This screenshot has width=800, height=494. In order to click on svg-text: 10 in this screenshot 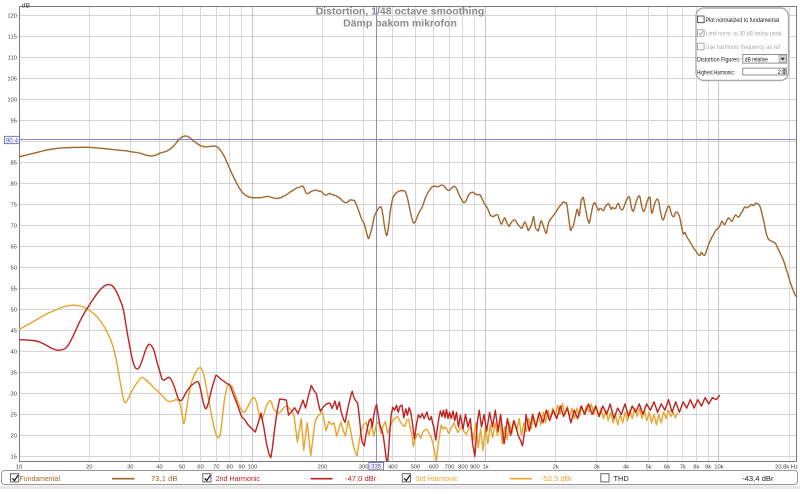, I will do `click(19, 468)`.